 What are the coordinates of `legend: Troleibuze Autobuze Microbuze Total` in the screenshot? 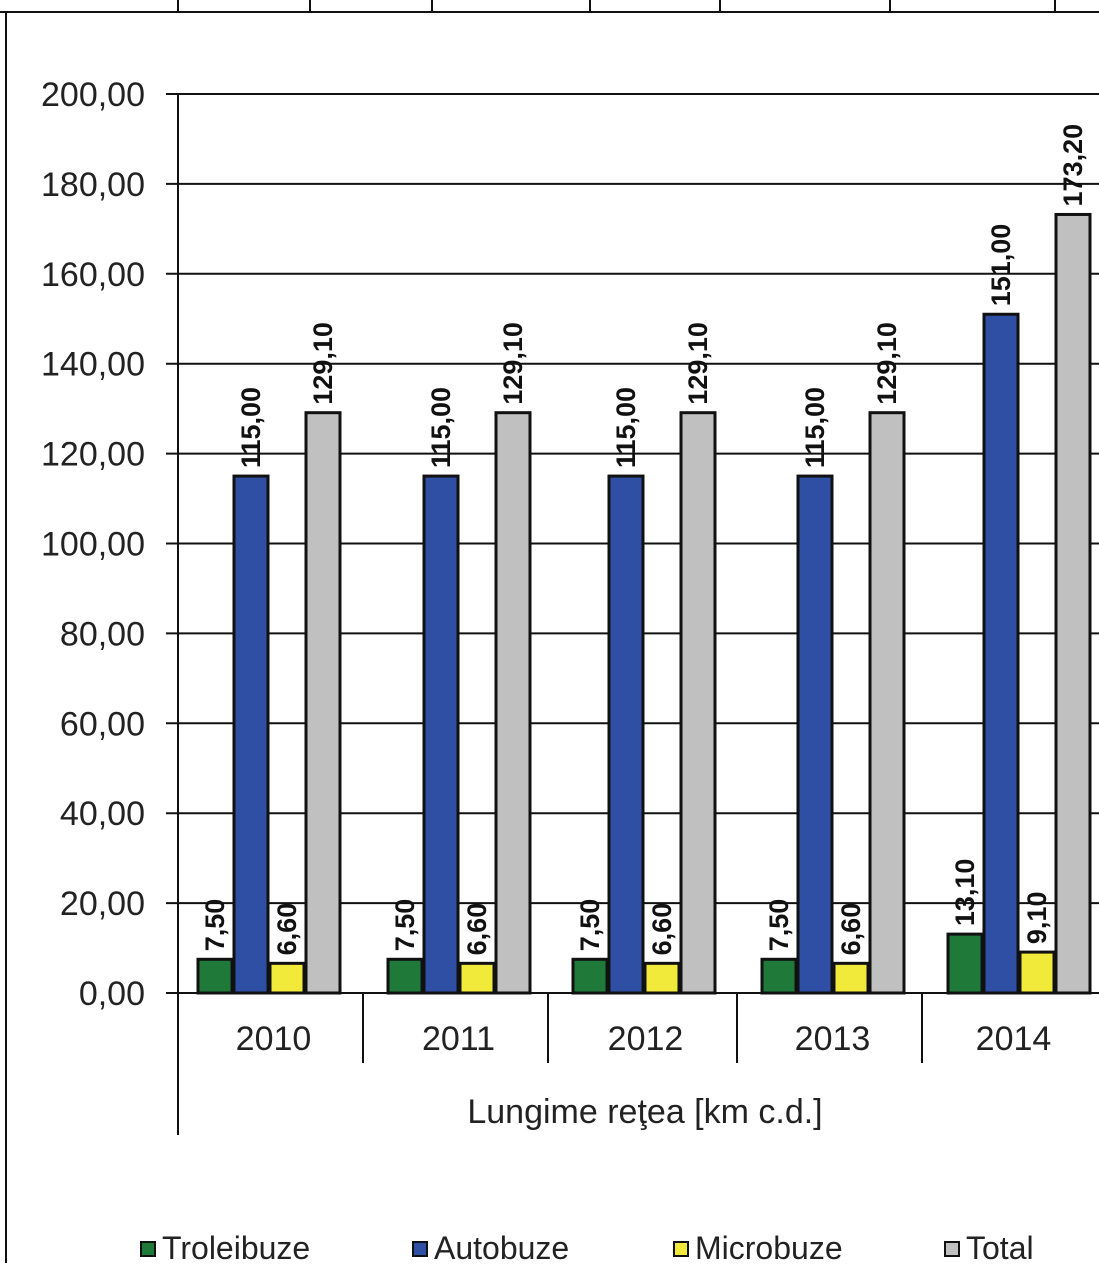 It's located at (549, 1246).